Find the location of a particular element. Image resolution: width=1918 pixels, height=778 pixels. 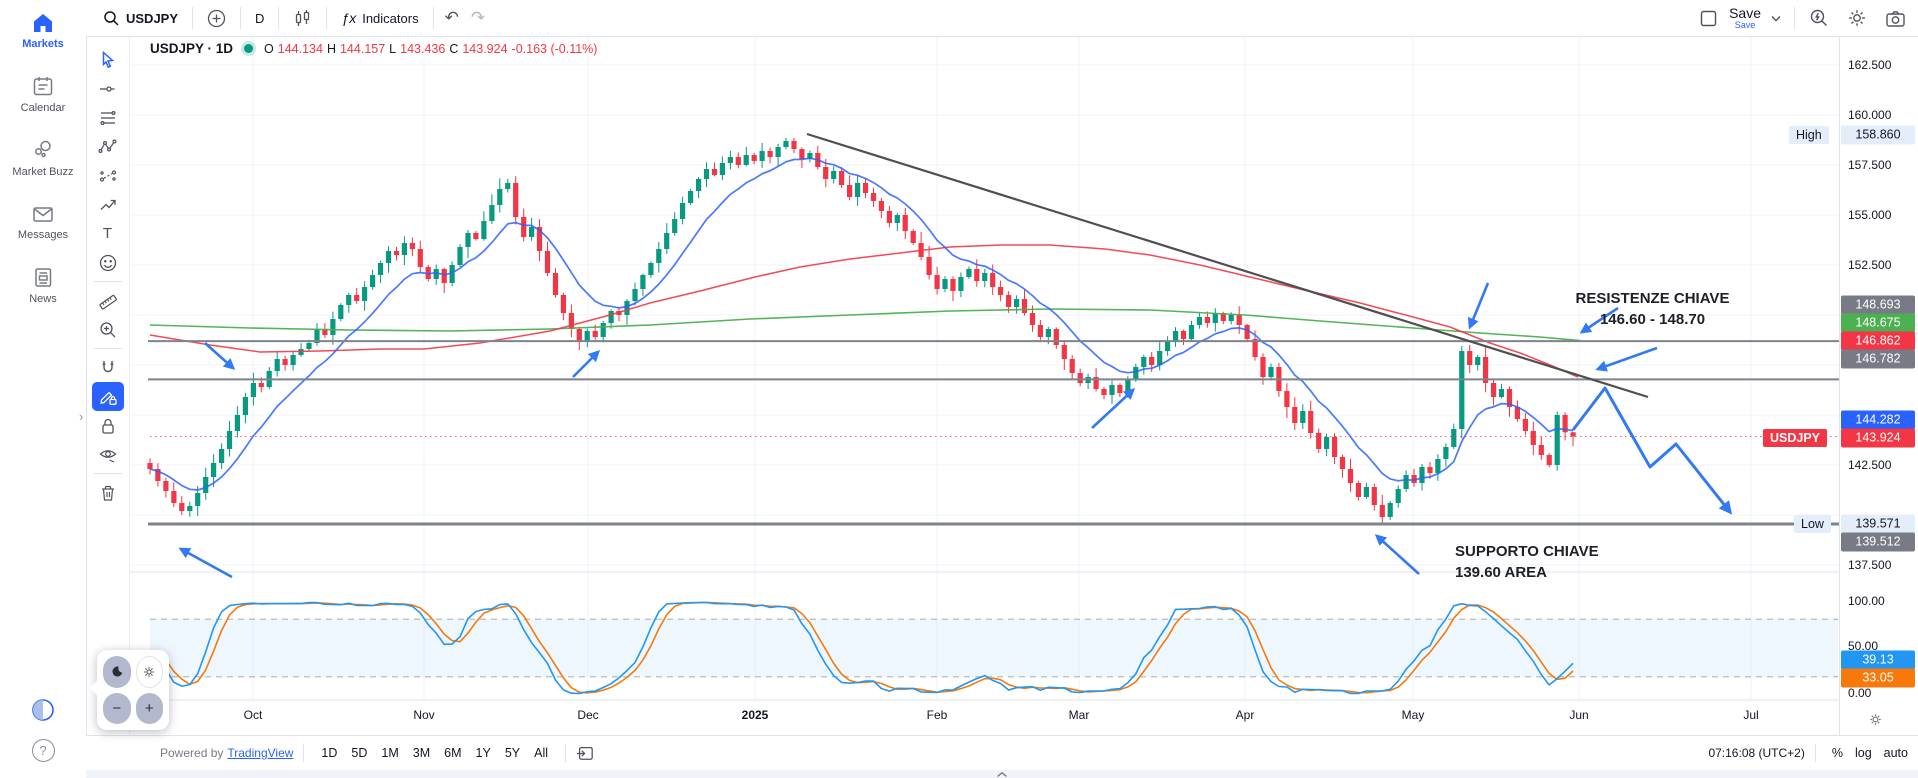

range-1m-button: 1M is located at coordinates (390, 753).